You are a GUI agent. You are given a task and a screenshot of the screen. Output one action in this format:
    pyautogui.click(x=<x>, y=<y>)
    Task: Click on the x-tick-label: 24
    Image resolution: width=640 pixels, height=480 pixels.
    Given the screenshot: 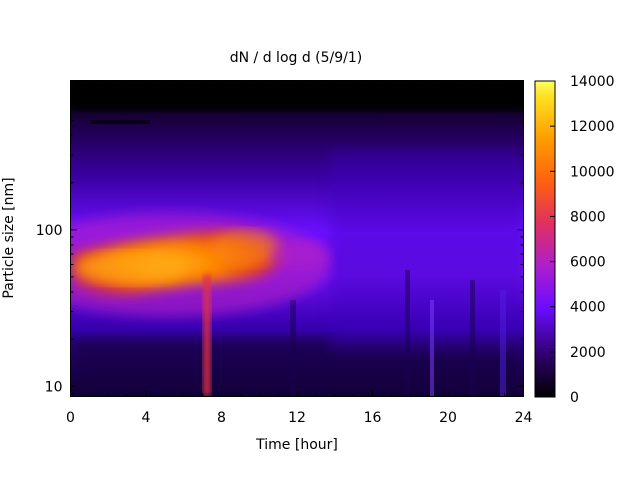 What is the action you would take?
    pyautogui.click(x=524, y=418)
    